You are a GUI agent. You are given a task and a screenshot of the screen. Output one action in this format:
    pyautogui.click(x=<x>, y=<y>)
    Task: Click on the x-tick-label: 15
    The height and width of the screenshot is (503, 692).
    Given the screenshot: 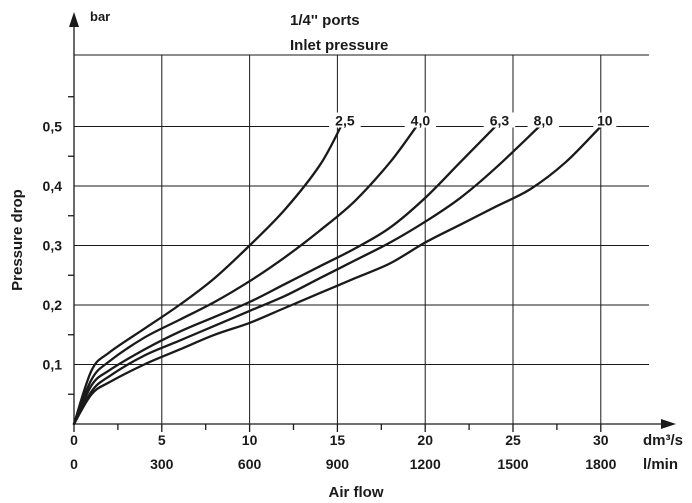 What is the action you would take?
    pyautogui.click(x=338, y=440)
    